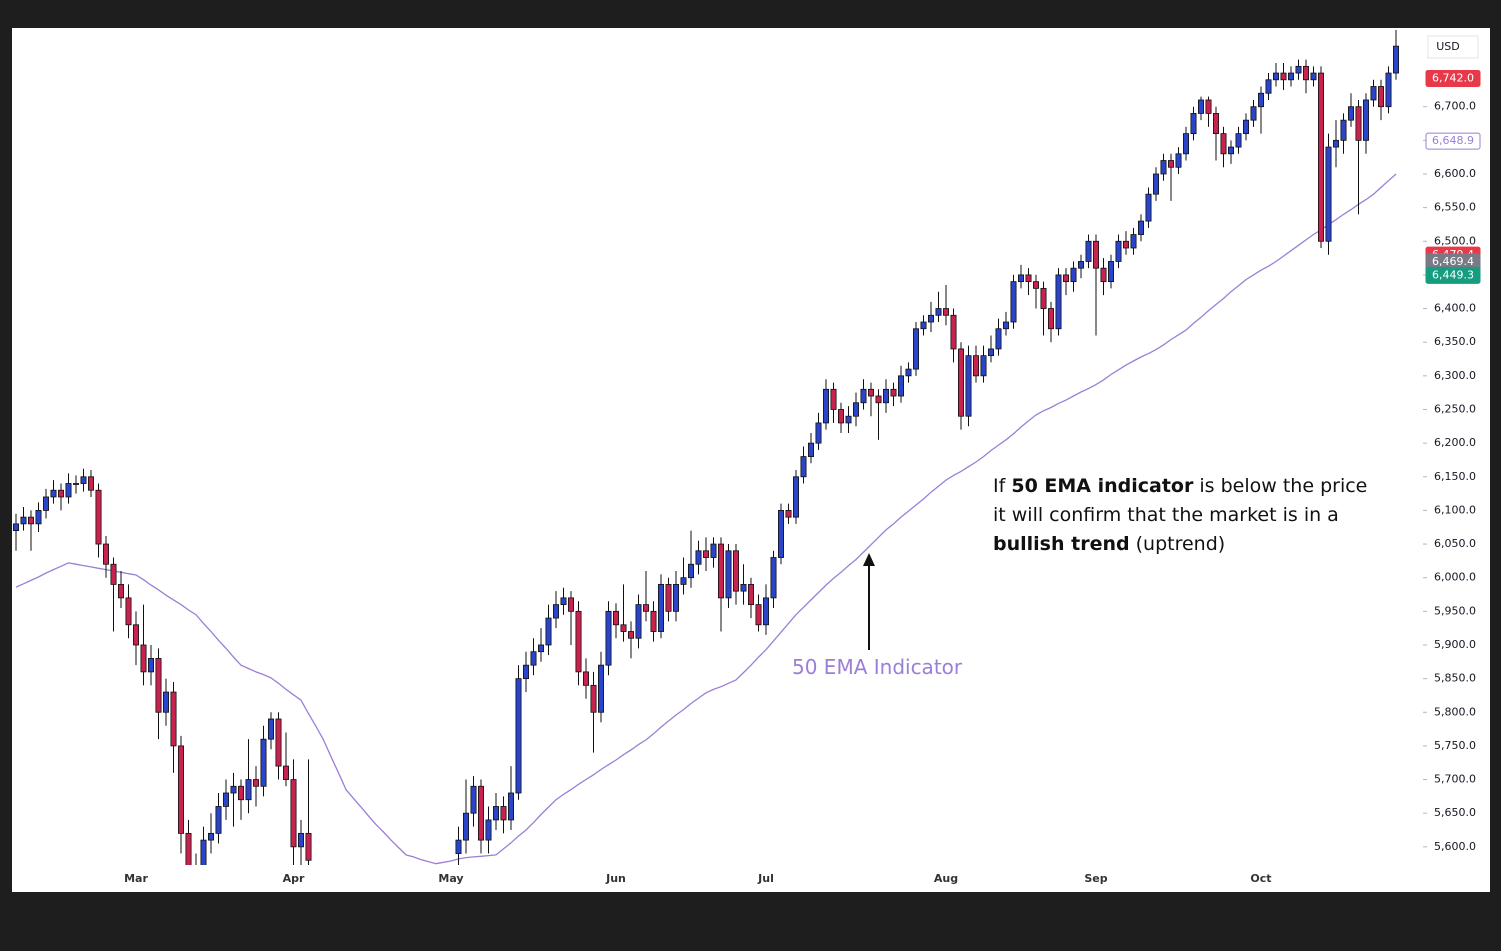 This screenshot has width=1501, height=951. Describe the element at coordinates (1455, 610) in the screenshot. I see `y-tick-label: 5,950.0` at that location.